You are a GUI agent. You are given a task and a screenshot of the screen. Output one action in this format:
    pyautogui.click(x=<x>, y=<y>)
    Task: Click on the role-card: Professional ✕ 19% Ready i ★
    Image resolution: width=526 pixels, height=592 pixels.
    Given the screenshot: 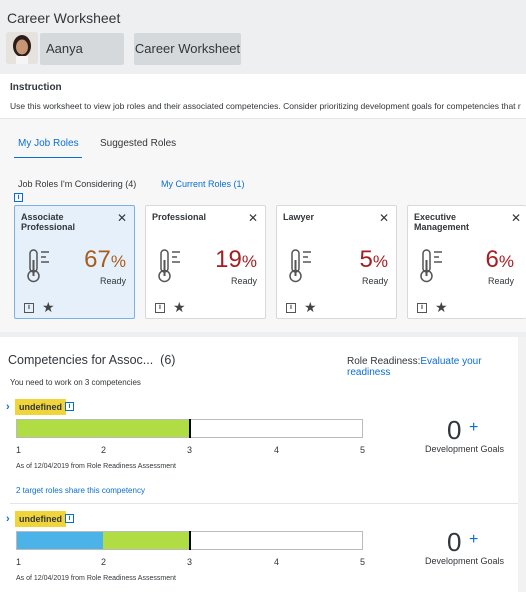 What is the action you would take?
    pyautogui.click(x=205, y=262)
    